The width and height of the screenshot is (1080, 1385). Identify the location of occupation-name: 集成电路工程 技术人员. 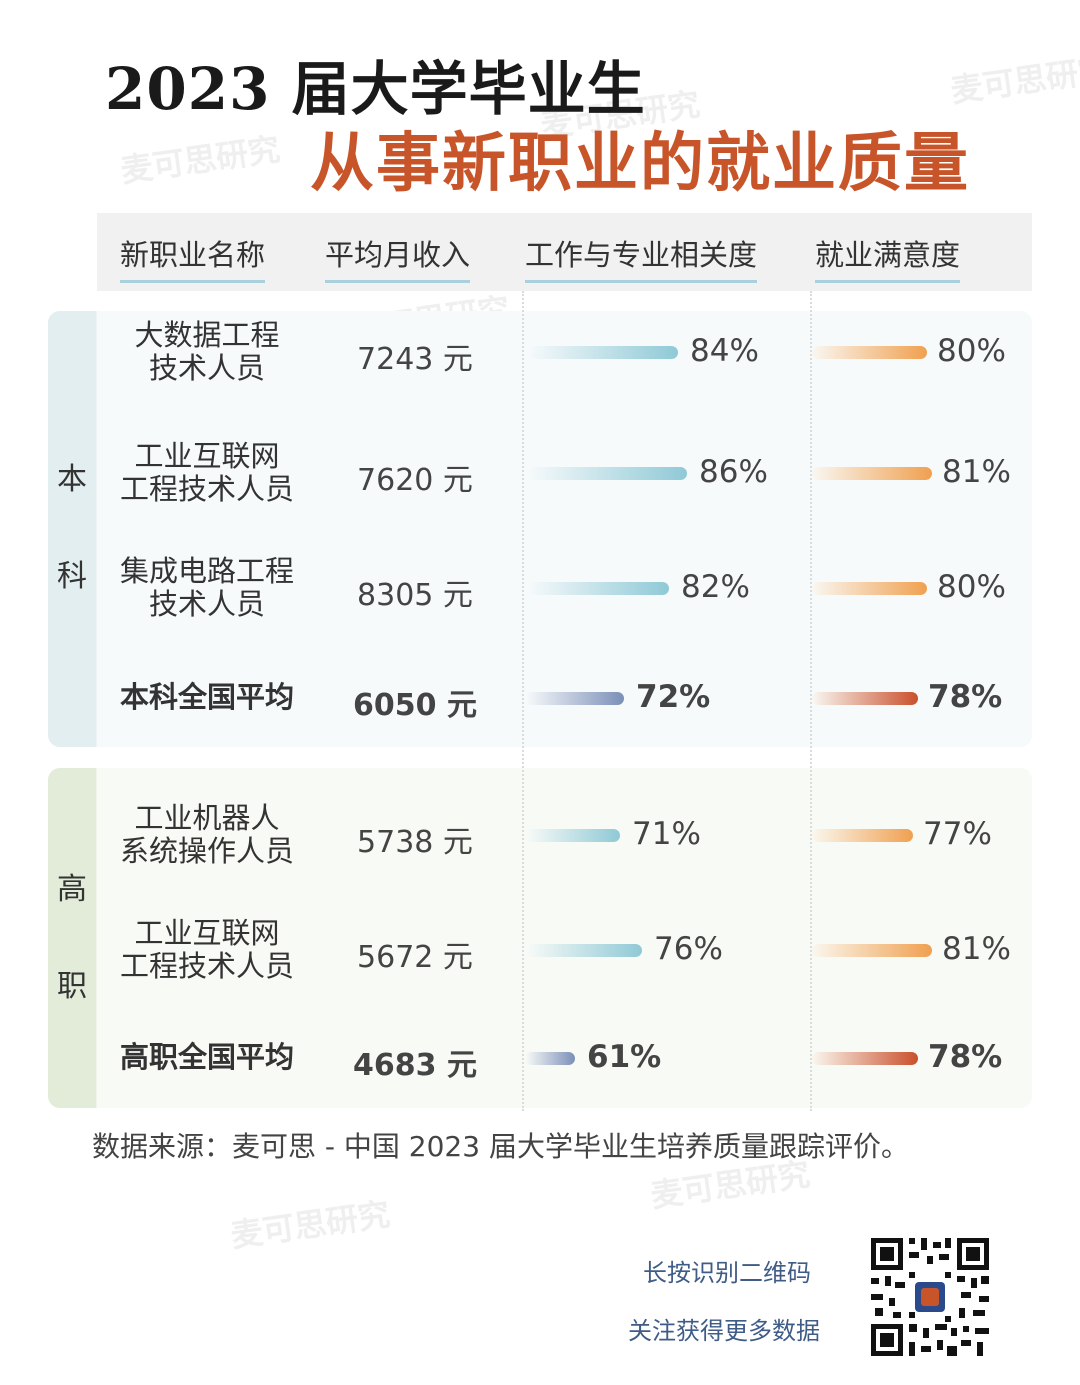
(207, 588).